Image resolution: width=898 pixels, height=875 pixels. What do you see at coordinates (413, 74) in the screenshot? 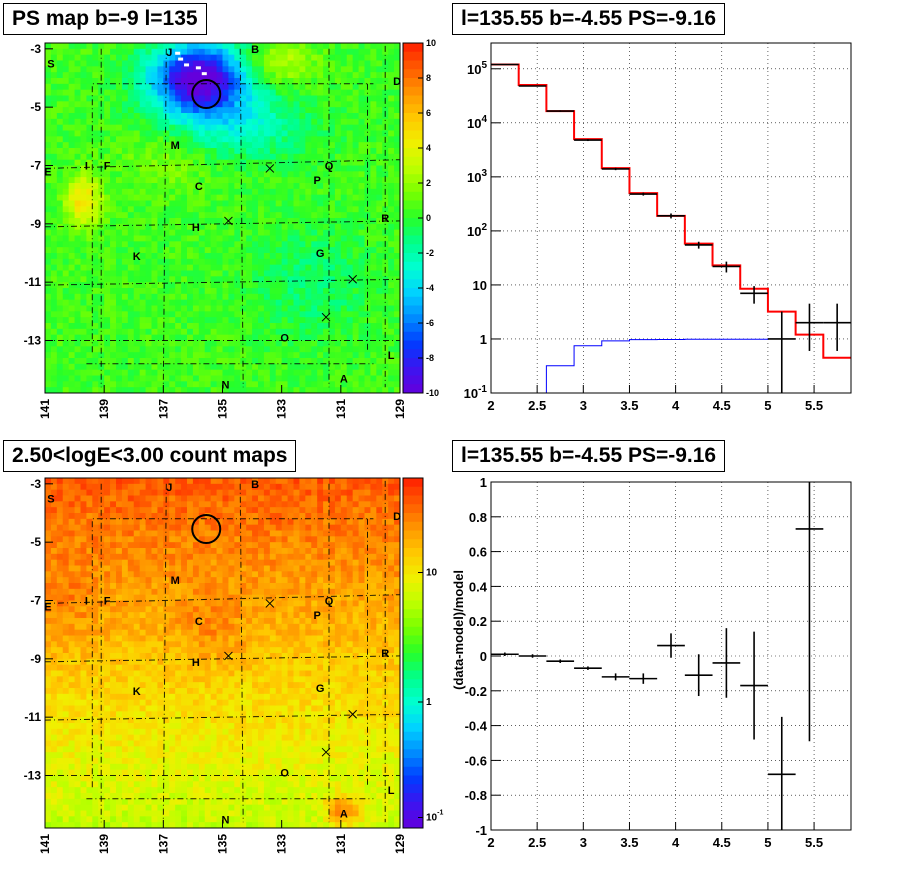
I see `colorbar-swatch` at bounding box center [413, 74].